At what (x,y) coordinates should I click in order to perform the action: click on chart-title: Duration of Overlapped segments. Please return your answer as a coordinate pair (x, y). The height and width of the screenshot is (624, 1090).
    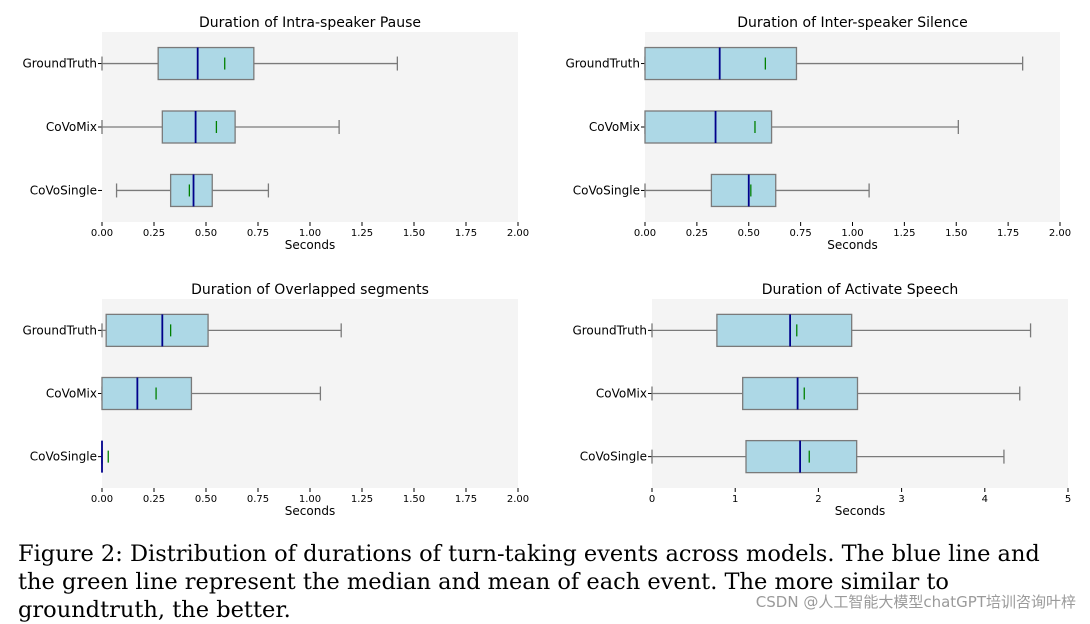
    Looking at the image, I should click on (310, 290).